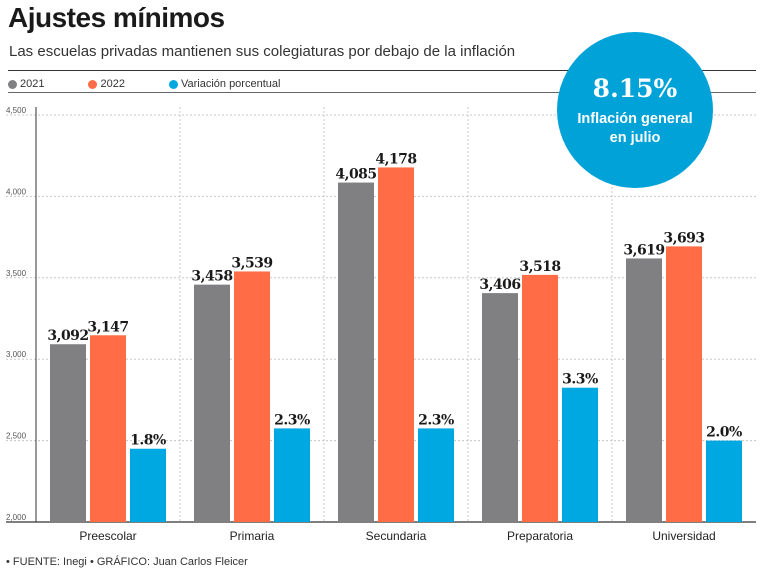 The image size is (761, 576). Describe the element at coordinates (16, 110) in the screenshot. I see `y-tick-label: 4,500` at that location.